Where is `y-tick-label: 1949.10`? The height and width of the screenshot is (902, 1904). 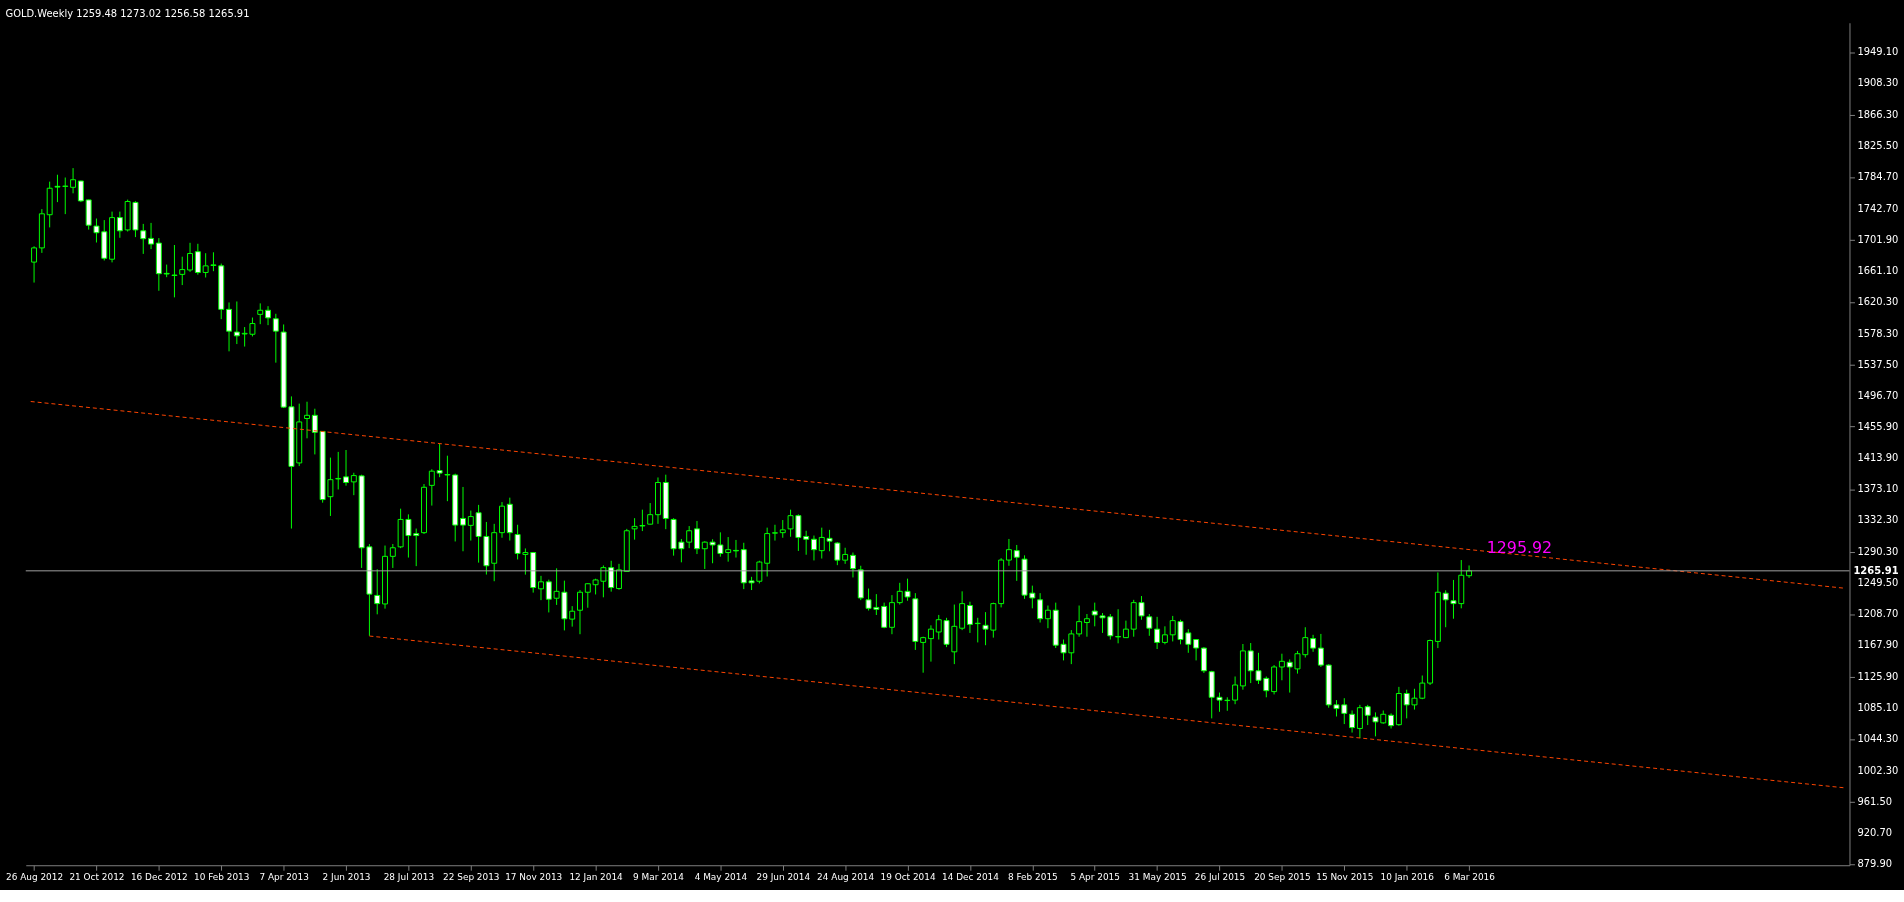 y-tick-label: 1949.10 is located at coordinates (1878, 52).